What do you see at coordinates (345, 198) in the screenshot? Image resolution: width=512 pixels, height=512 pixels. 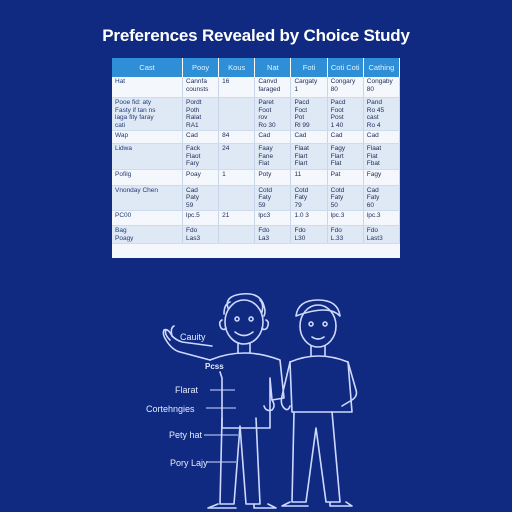 I see `table-cell: Cotd Faty 50` at bounding box center [345, 198].